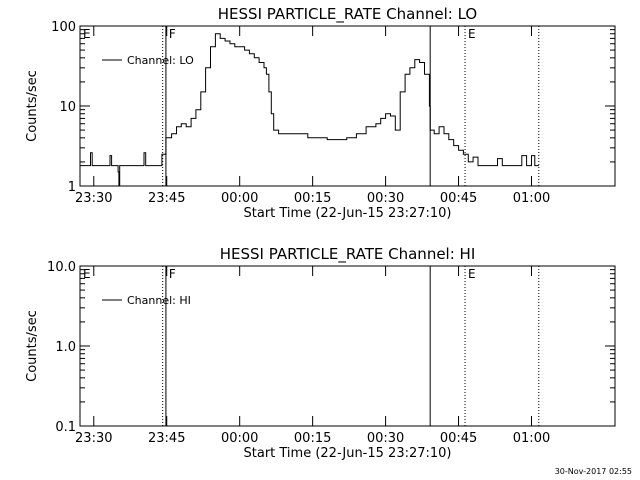  I want to click on y-tick-label: 10.0, so click(61, 267).